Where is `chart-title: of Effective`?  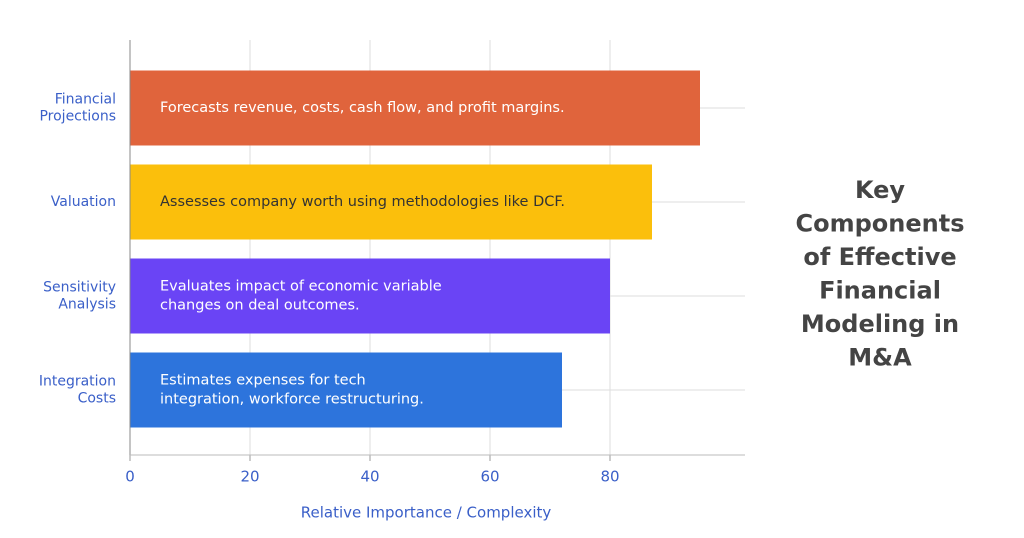
chart-title: of Effective is located at coordinates (879, 257).